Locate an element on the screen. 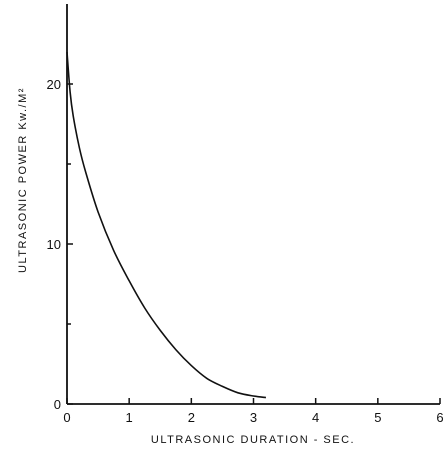 This screenshot has height=455, width=445. y-tick-label-0: 0 is located at coordinates (57, 404).